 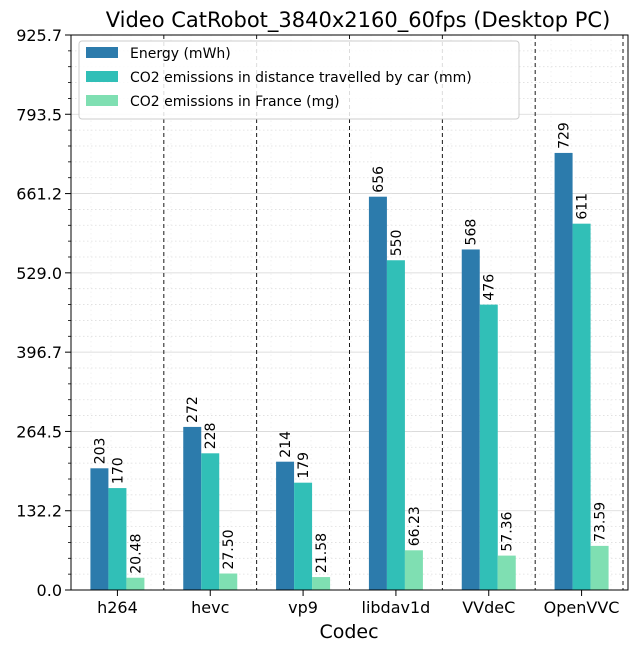 What do you see at coordinates (39, 114) in the screenshot?
I see `y-tick-label: 793.5` at bounding box center [39, 114].